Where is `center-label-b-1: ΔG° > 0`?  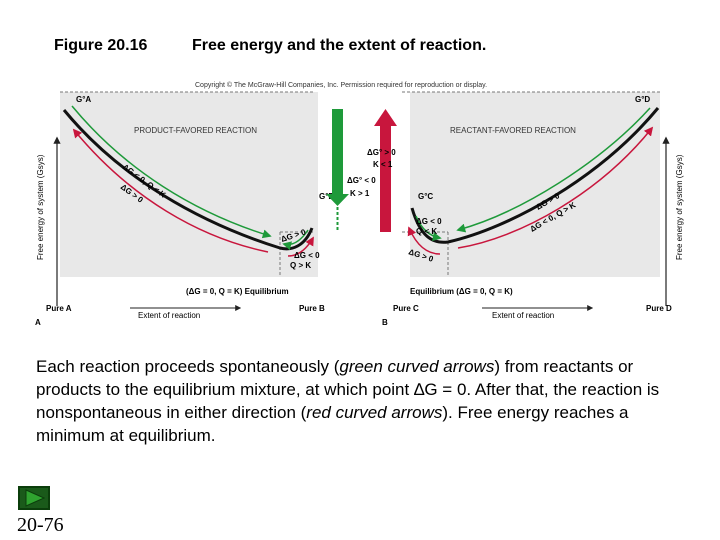
center-label-b-1: ΔG° > 0 is located at coordinates (381, 152).